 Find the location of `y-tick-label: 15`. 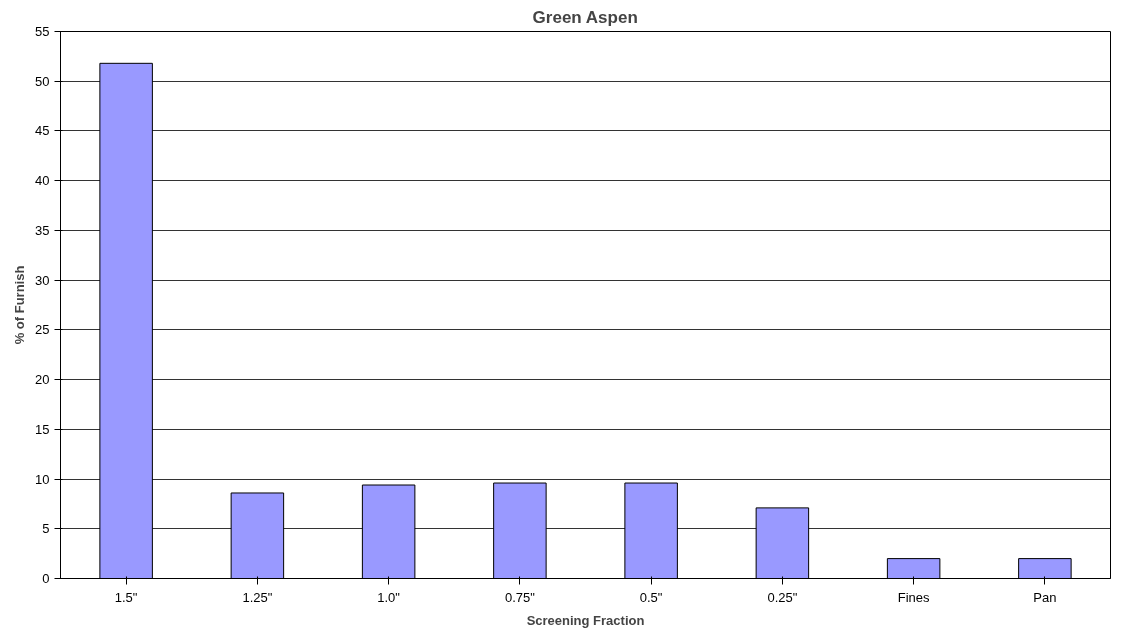

y-tick-label: 15 is located at coordinates (42, 429).